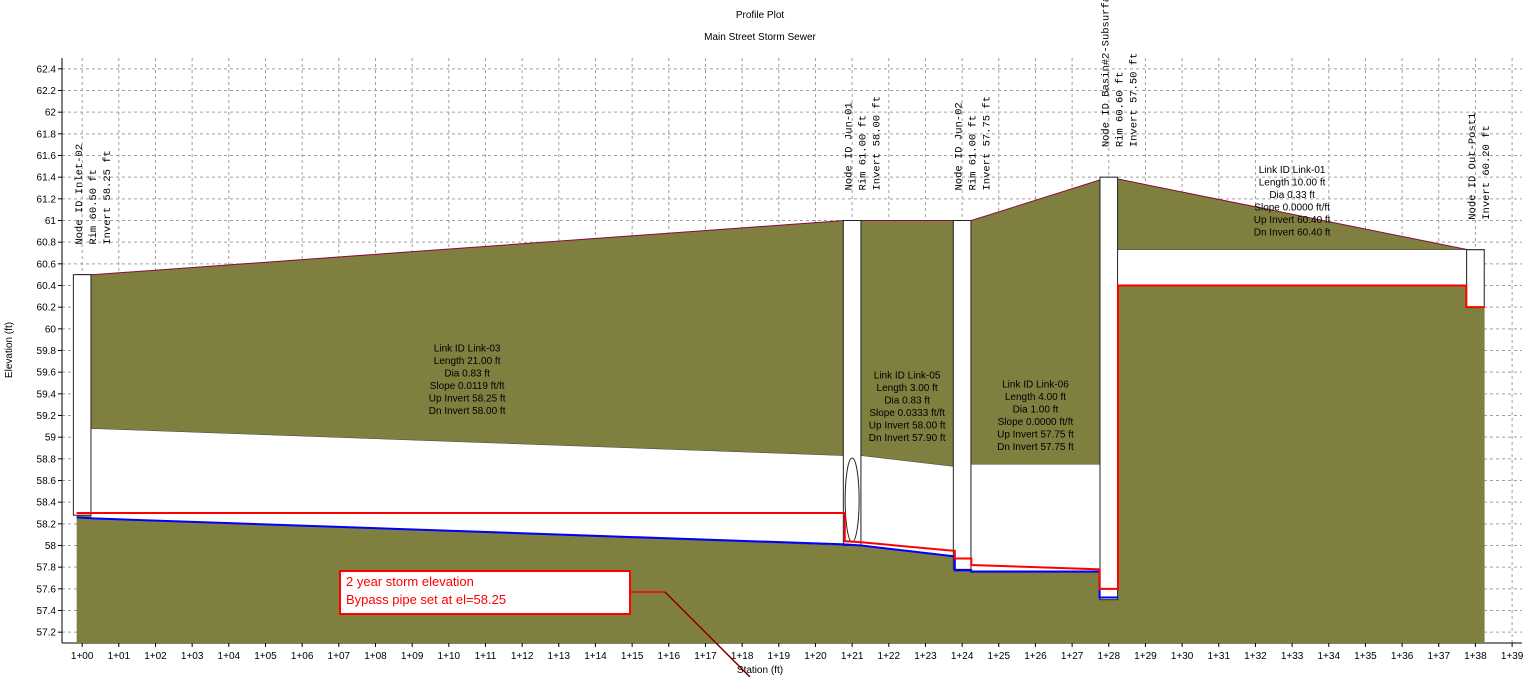 This screenshot has width=1528, height=677. What do you see at coordinates (878, 143) in the screenshot?
I see `node-label: Invert 58.00 ft` at bounding box center [878, 143].